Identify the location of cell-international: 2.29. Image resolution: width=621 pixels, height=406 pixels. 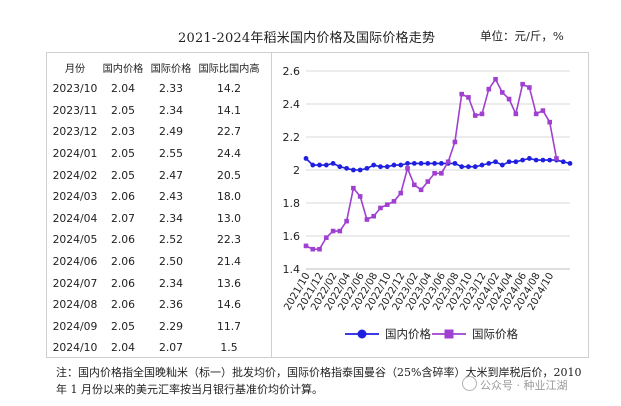
(171, 326).